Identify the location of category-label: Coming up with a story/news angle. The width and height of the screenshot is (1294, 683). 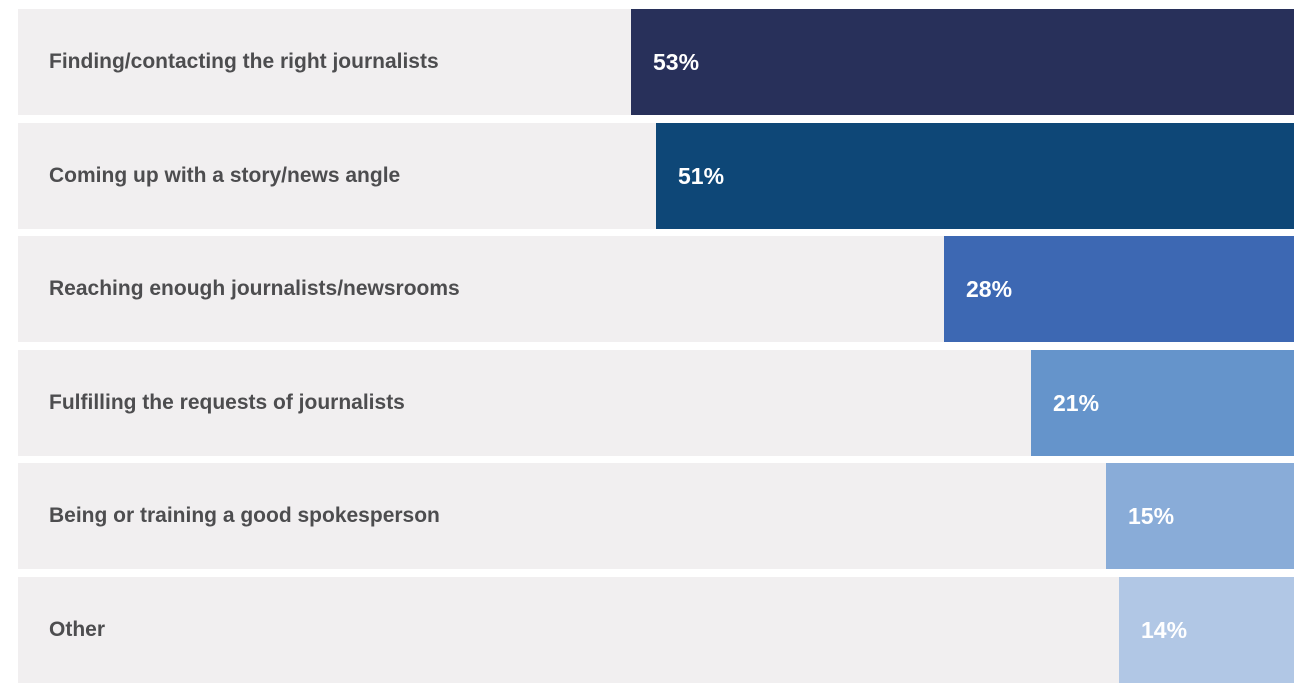
(225, 175).